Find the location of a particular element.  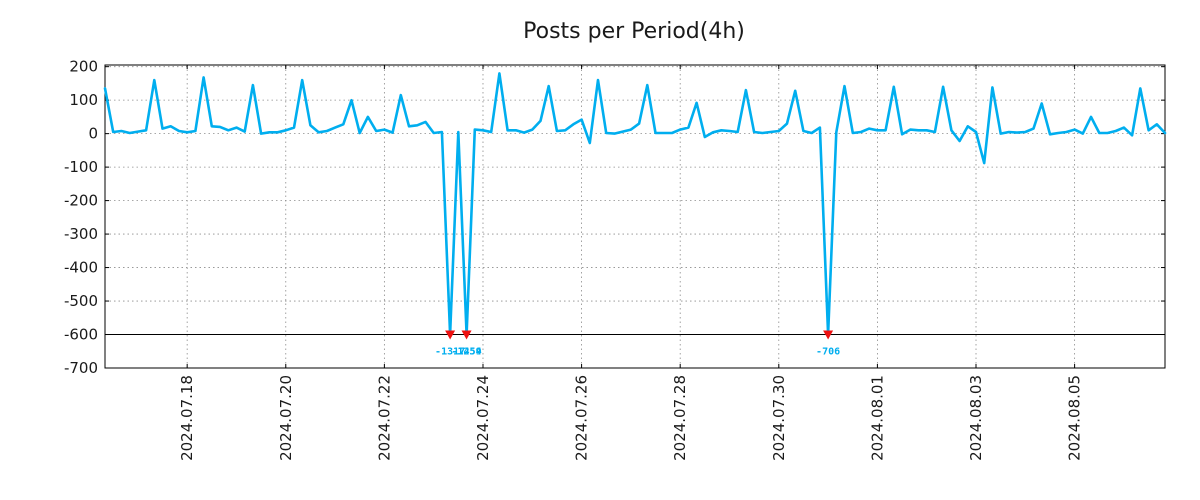

y-tick-label: 200 is located at coordinates (83, 67).